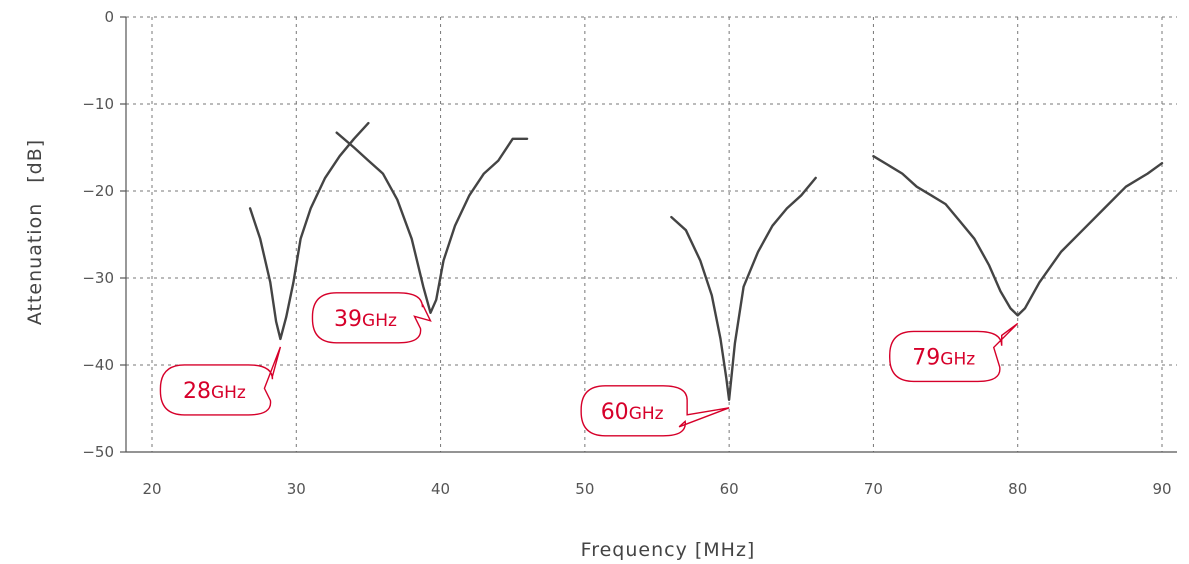 The height and width of the screenshot is (564, 1189). Describe the element at coordinates (729, 489) in the screenshot. I see `x-tick-label: 60` at that location.